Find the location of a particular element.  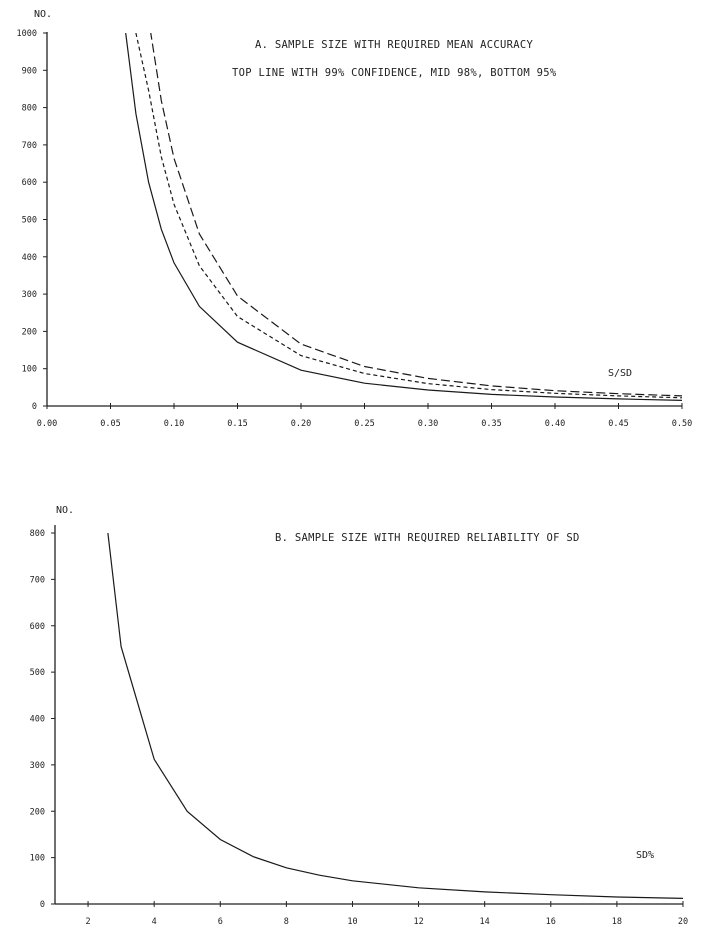

x-tick-label: 0.10 is located at coordinates (174, 424).